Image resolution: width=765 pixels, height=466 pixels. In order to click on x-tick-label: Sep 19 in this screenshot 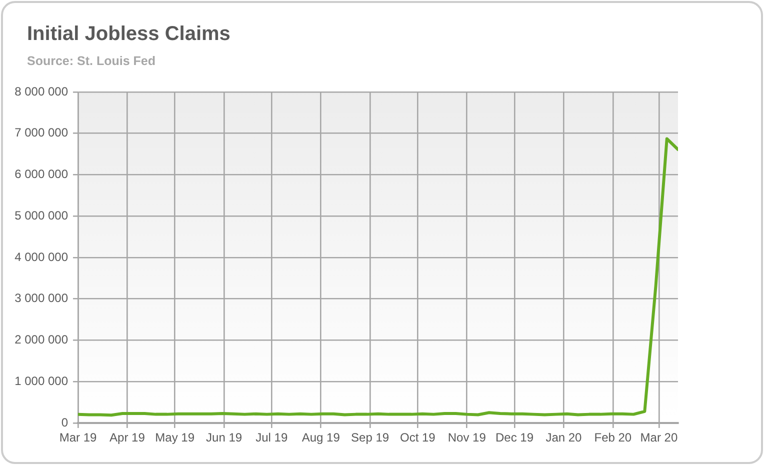, I will do `click(370, 437)`.